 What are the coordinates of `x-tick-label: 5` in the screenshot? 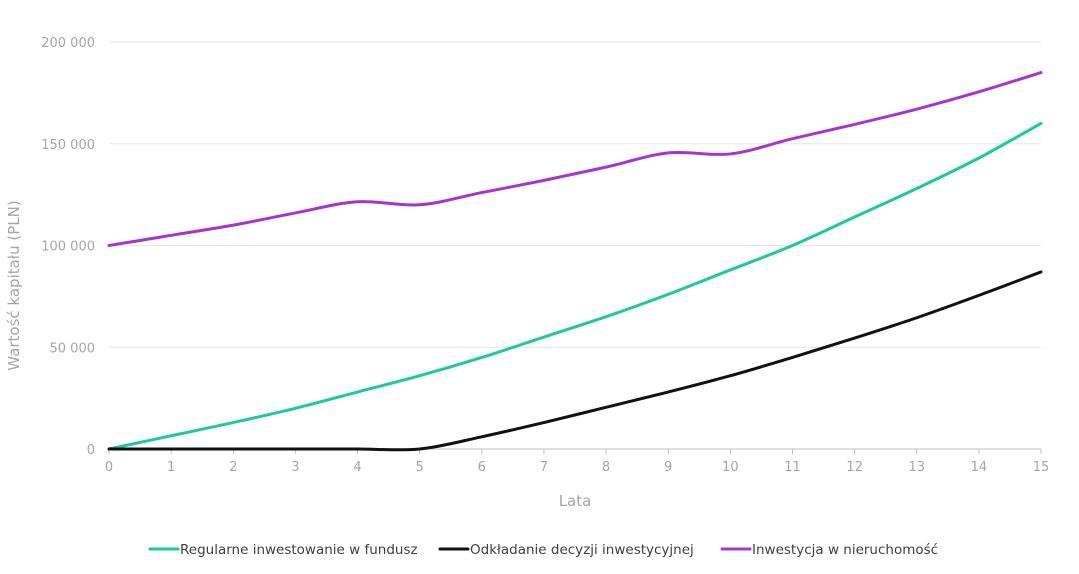 It's located at (420, 467).